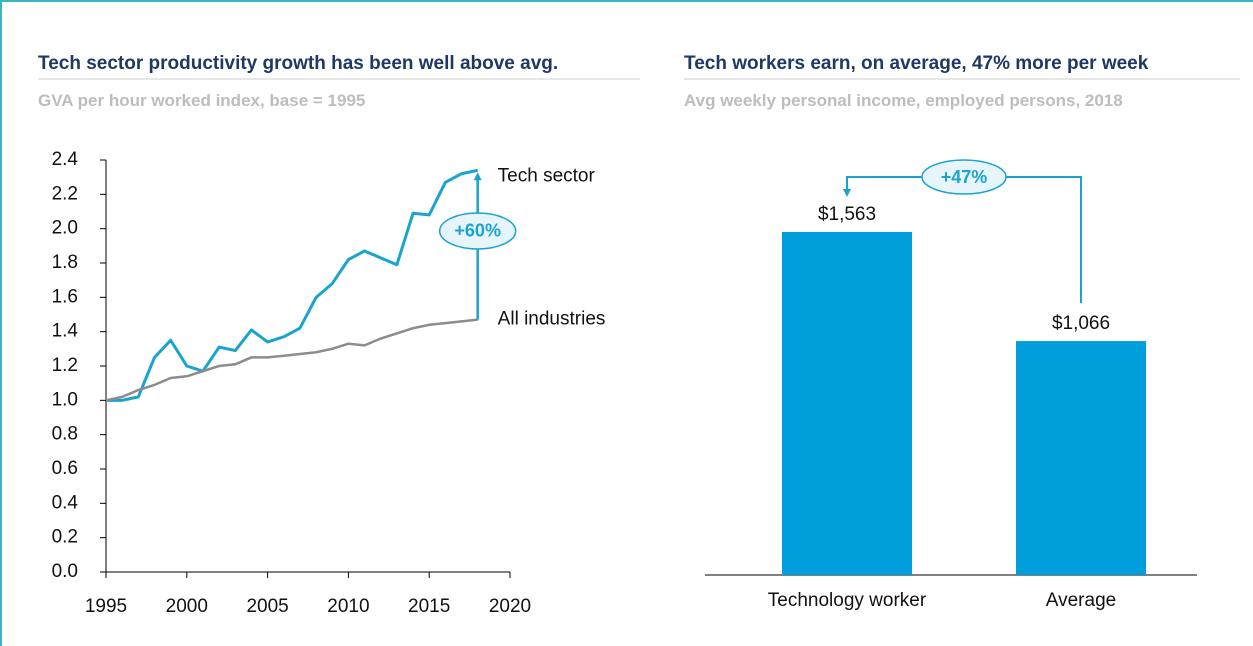 The image size is (1253, 646). I want to click on annotation: +47%, so click(964, 177).